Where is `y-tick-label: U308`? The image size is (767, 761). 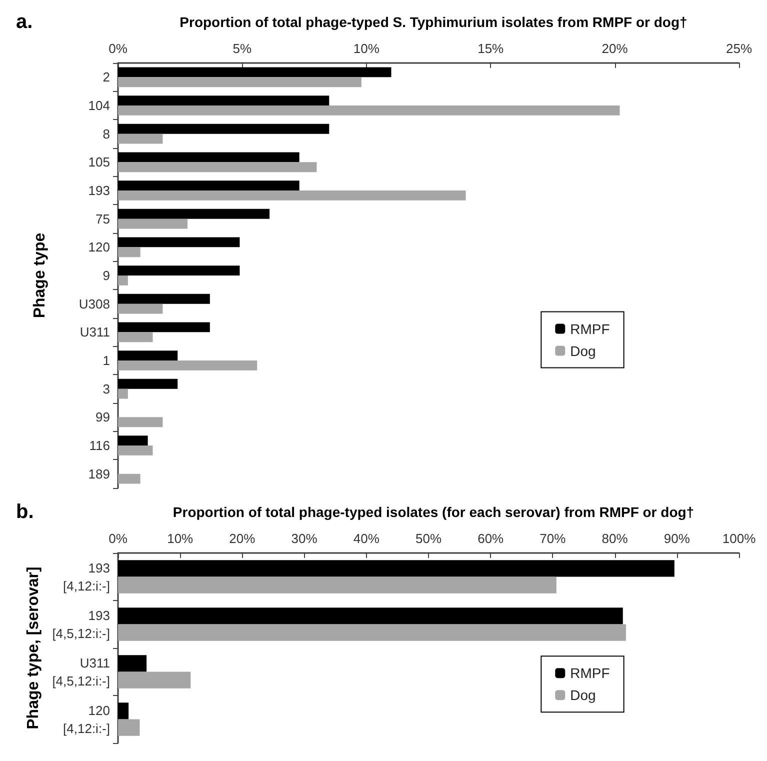 y-tick-label: U308 is located at coordinates (94, 304).